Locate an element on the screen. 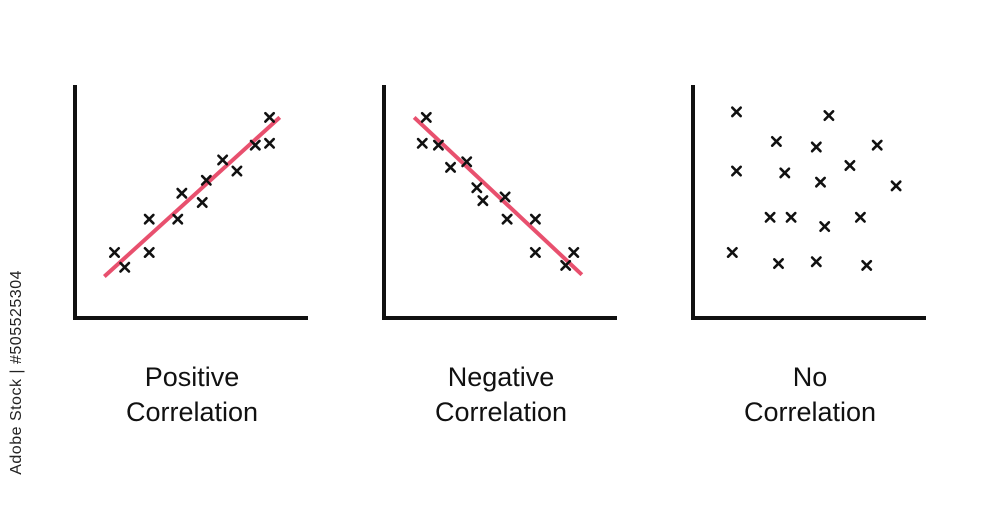 This screenshot has width=1000, height=506. caption-line-1: Positive is located at coordinates (192, 377).